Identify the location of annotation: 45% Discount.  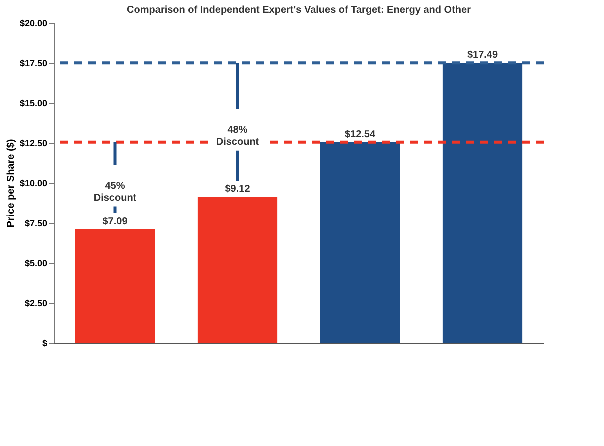
(116, 192).